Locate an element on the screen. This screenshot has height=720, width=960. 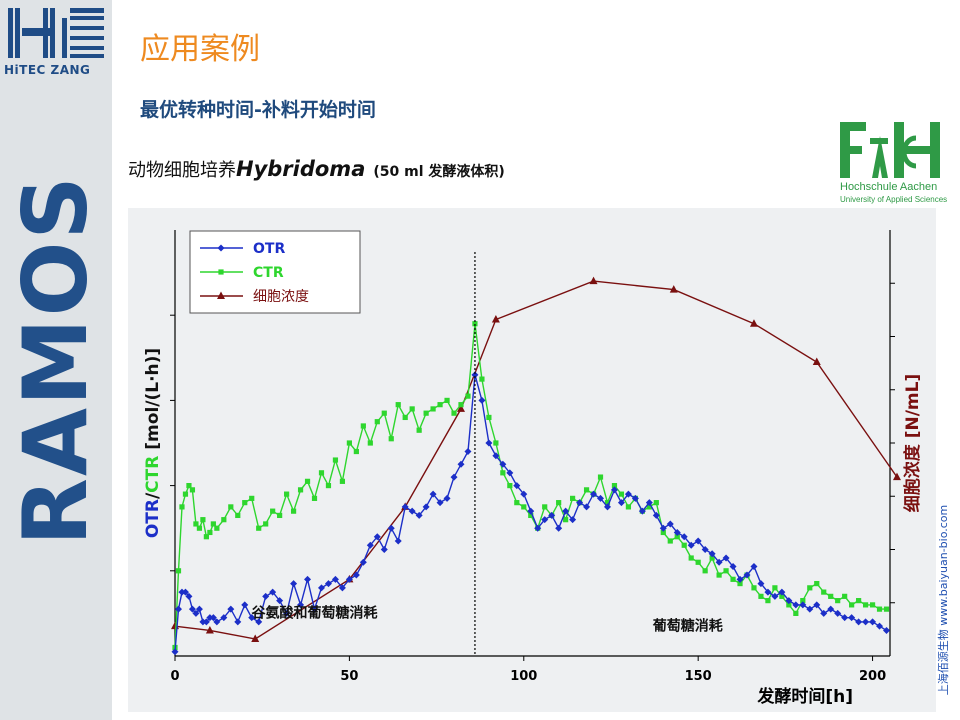
left-axis-label-part: / is located at coordinates (153, 495).